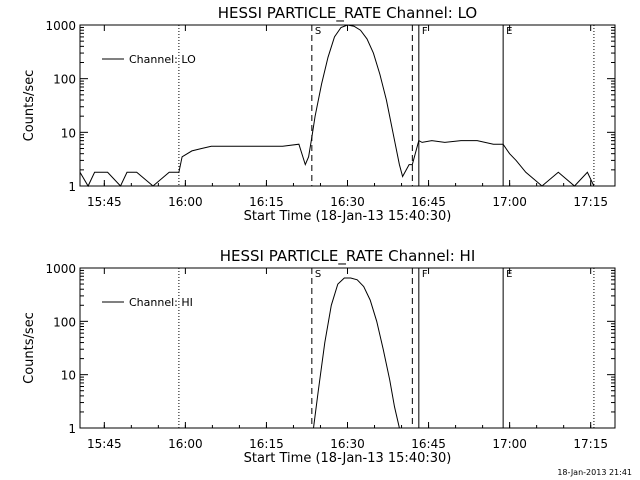 This screenshot has height=480, width=640. I want to click on series-line, so click(356, 353).